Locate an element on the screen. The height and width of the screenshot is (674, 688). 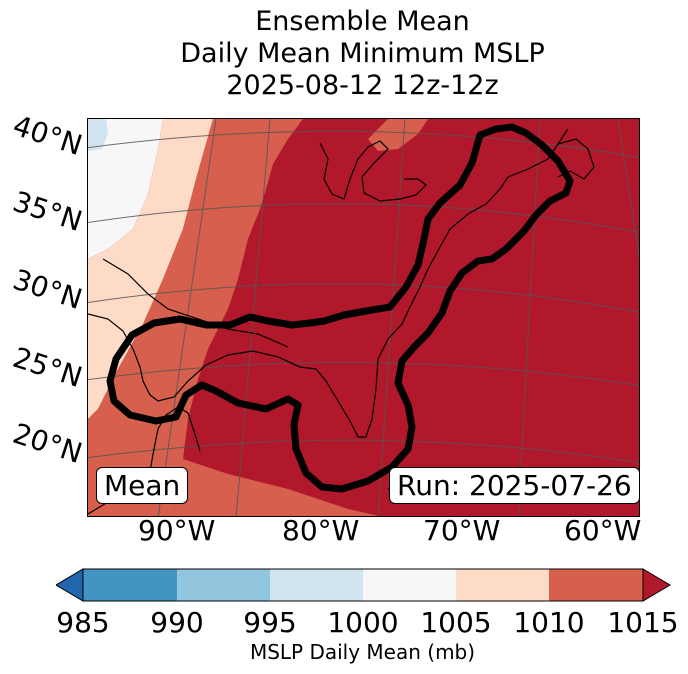
colorbar-label: MSLP Daily Mean (mb) is located at coordinates (362, 652).